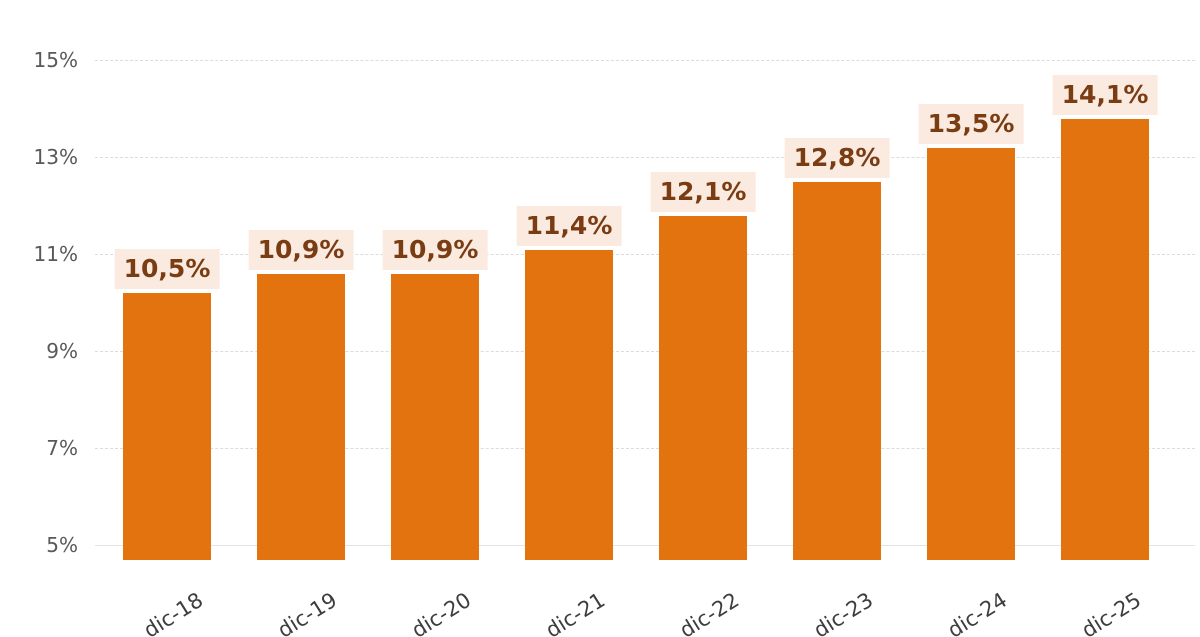 The image size is (1200, 637). What do you see at coordinates (575, 612) in the screenshot?
I see `x-axis-label-dic-21: dic-21` at bounding box center [575, 612].